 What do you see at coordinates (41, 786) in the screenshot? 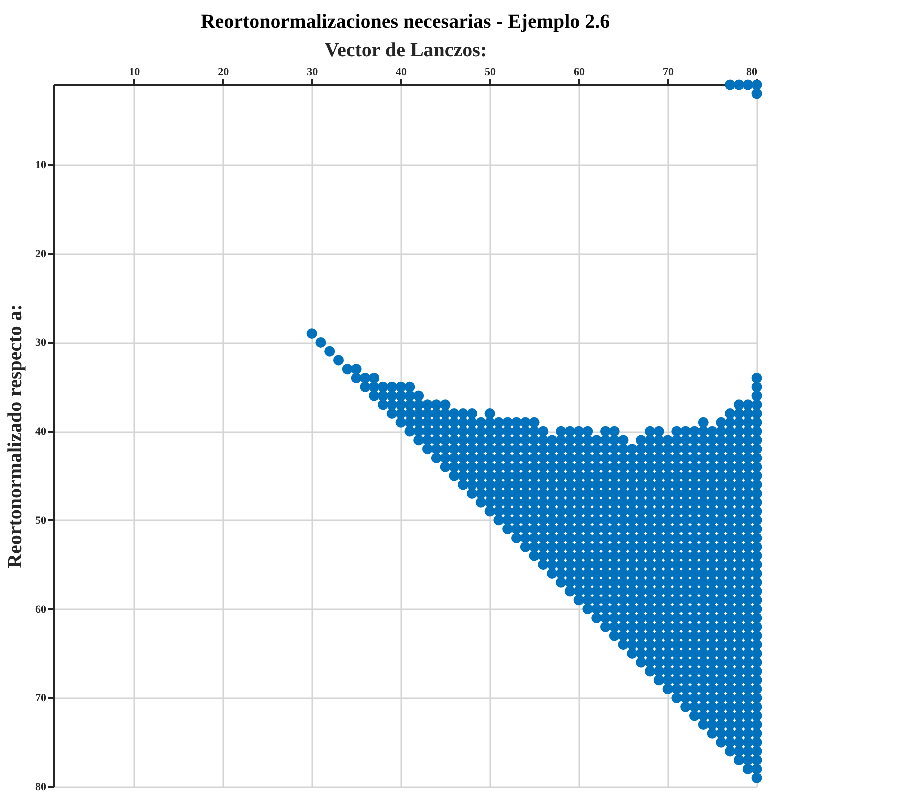
I see `y-tick-label: 80` at bounding box center [41, 786].